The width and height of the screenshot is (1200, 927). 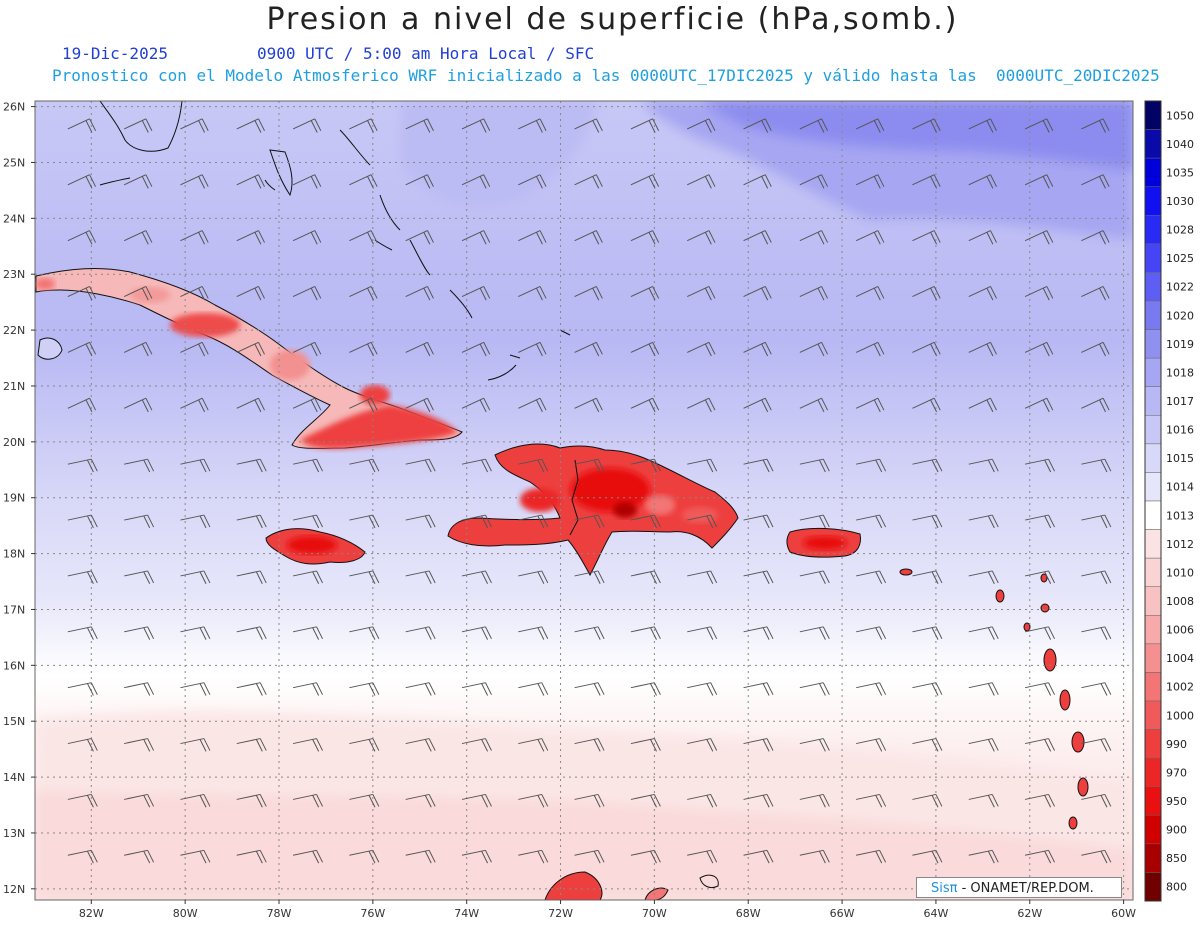 I want to click on legend-item: 1017, so click(x=1169, y=401).